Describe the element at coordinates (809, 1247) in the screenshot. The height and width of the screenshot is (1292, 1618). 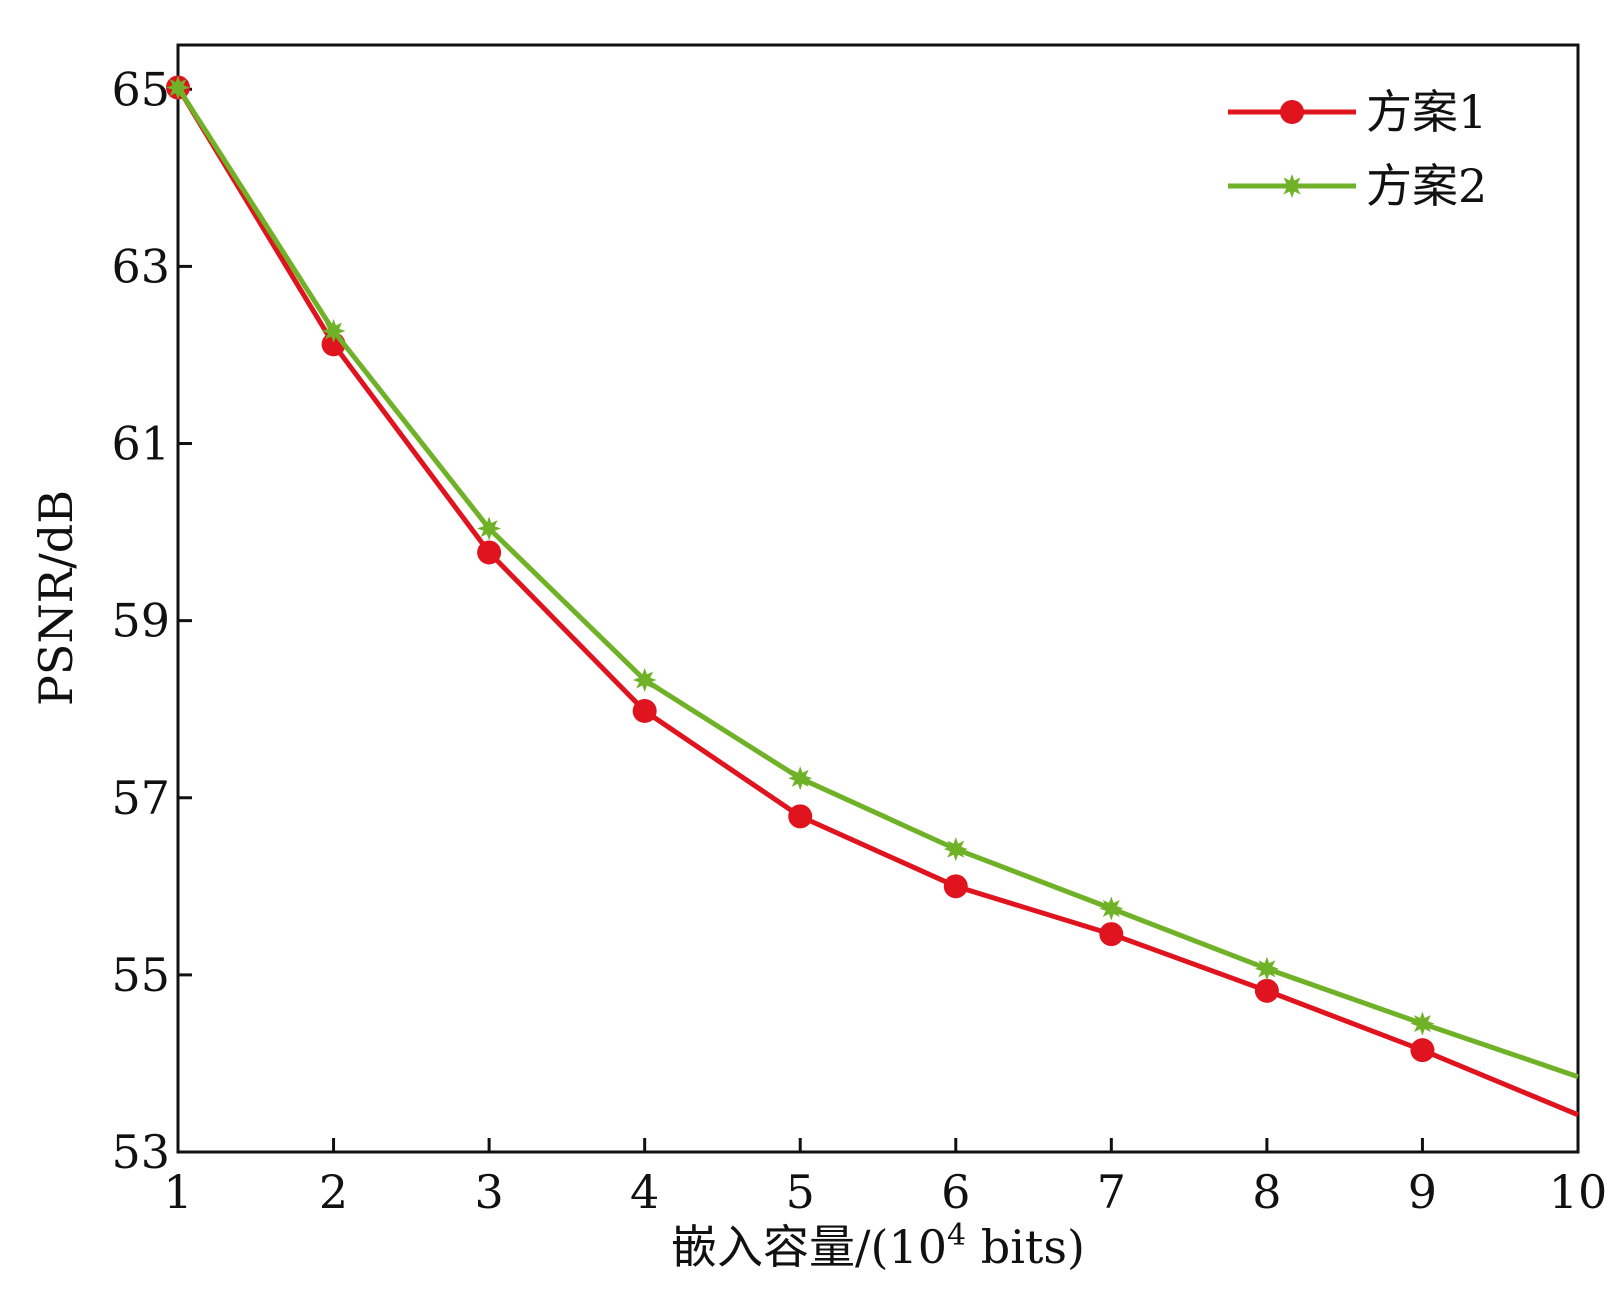
I see `x-axis-title-main: 嵌入容量/(10` at that location.